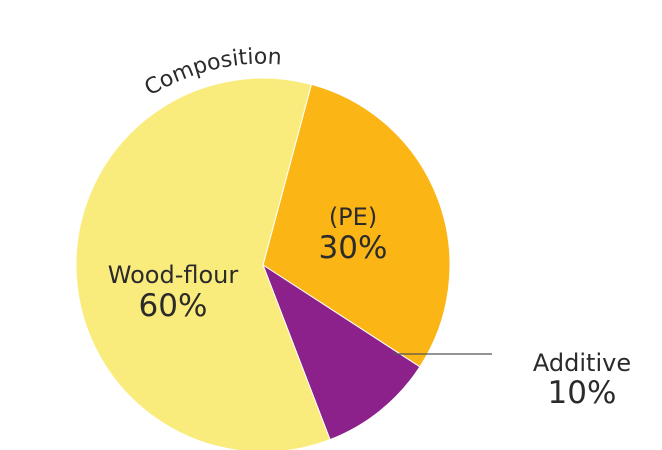 The image size is (662, 450). Describe the element at coordinates (173, 306) in the screenshot. I see `slice-value-wood-flour: 60%` at that location.